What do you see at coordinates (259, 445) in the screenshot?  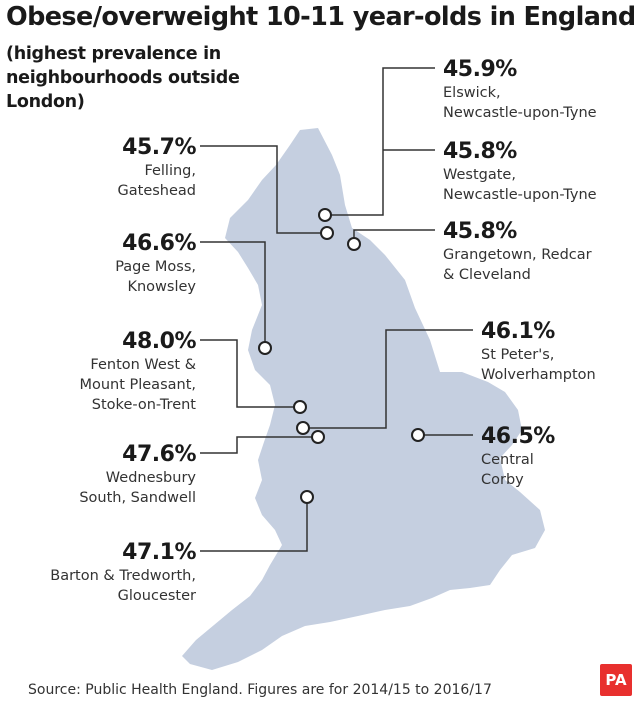 I see `leader-line-wednesbury` at bounding box center [259, 445].